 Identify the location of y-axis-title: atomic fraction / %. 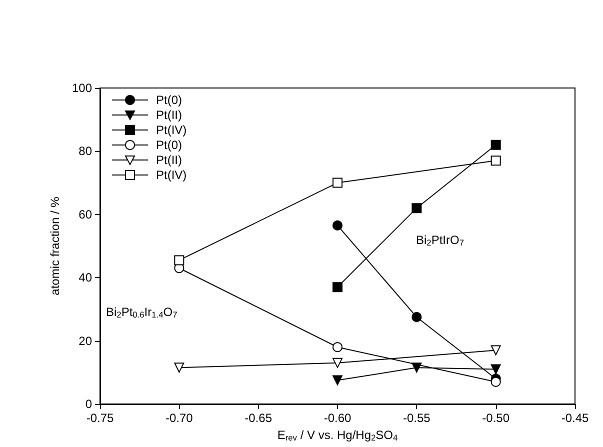
(55, 246).